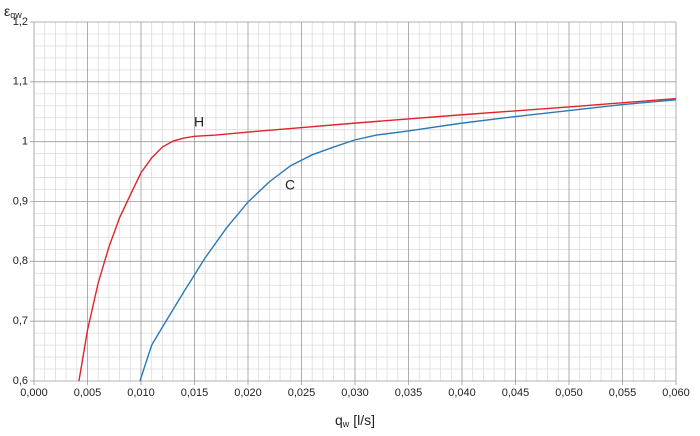 The width and height of the screenshot is (700, 436). Describe the element at coordinates (516, 393) in the screenshot. I see `x-tick-label: 0,045` at that location.